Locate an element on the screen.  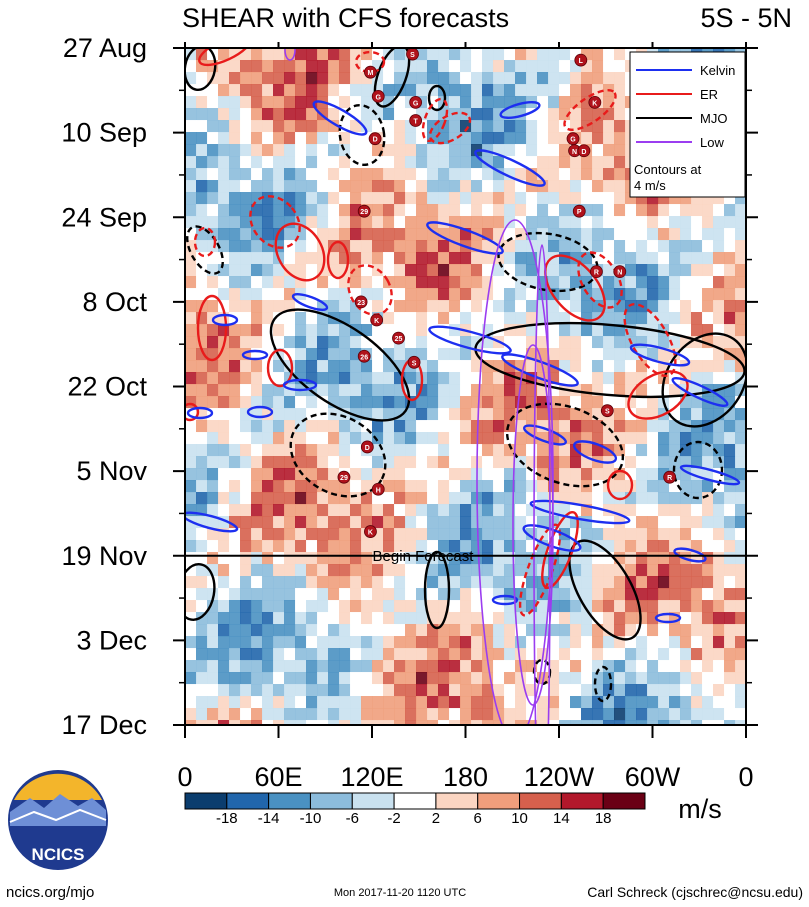
contour-er is located at coordinates (650, 340).